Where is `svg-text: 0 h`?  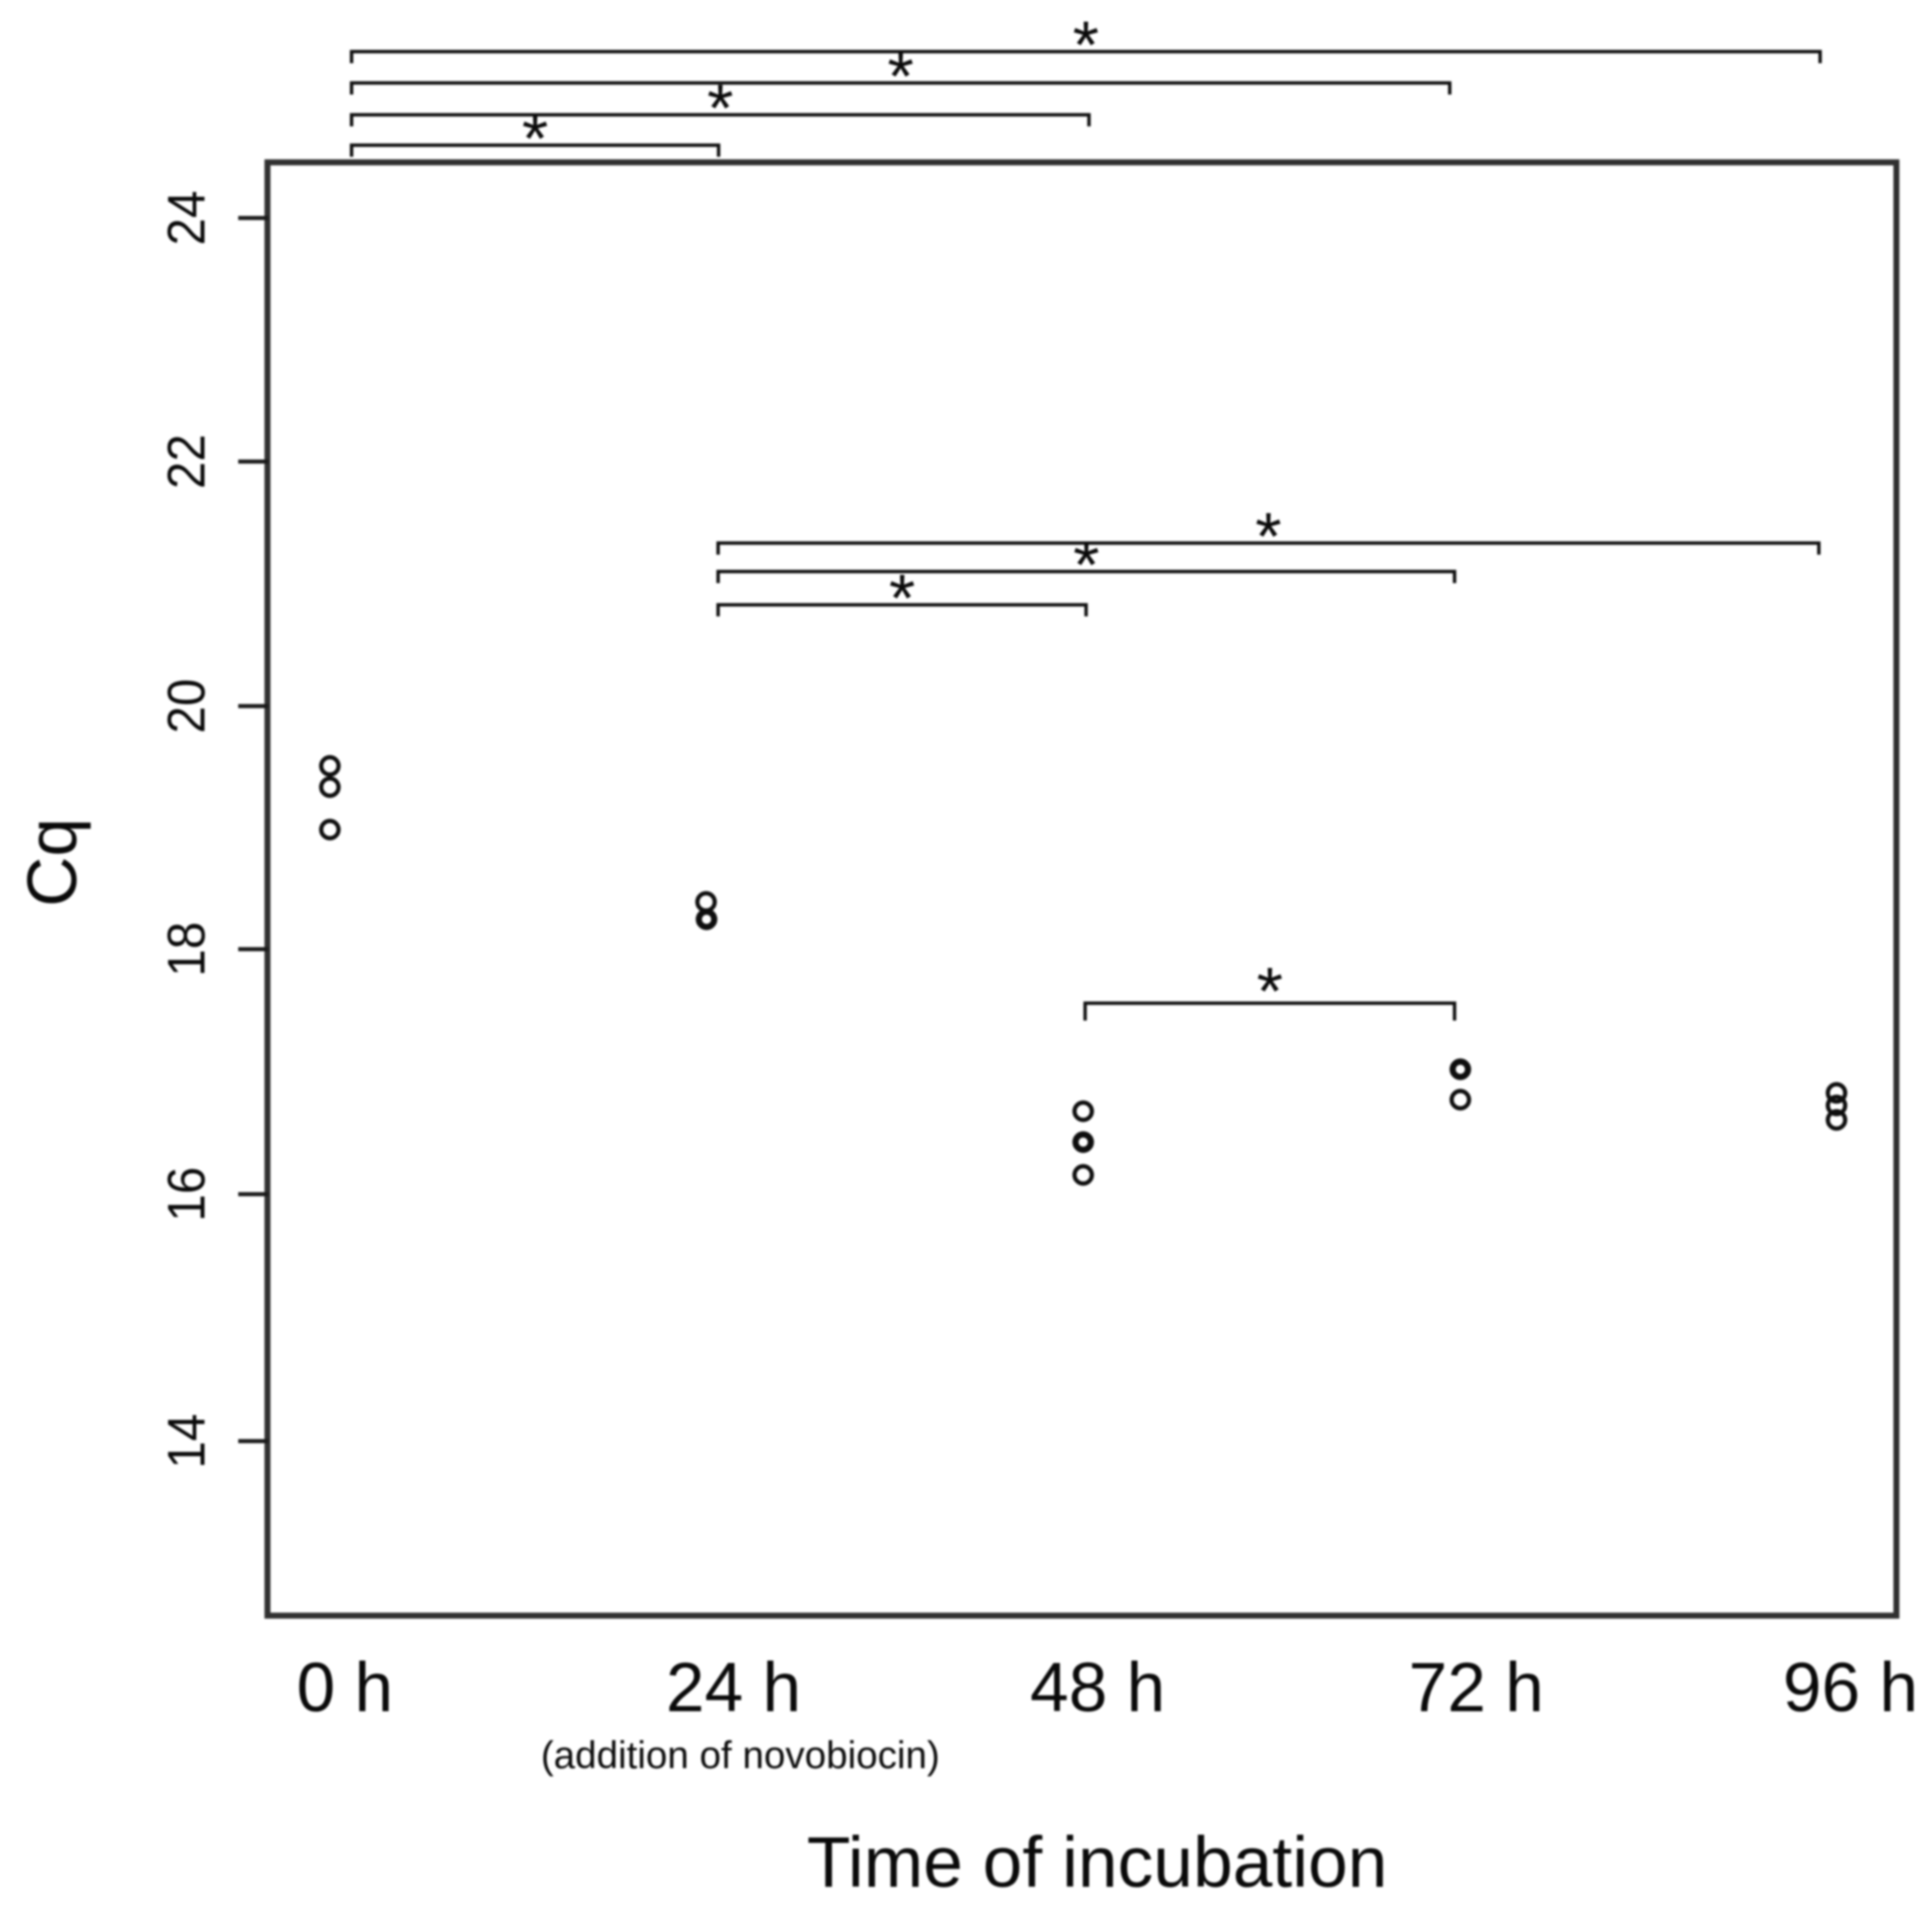
svg-text: 0 h is located at coordinates (344, 1688).